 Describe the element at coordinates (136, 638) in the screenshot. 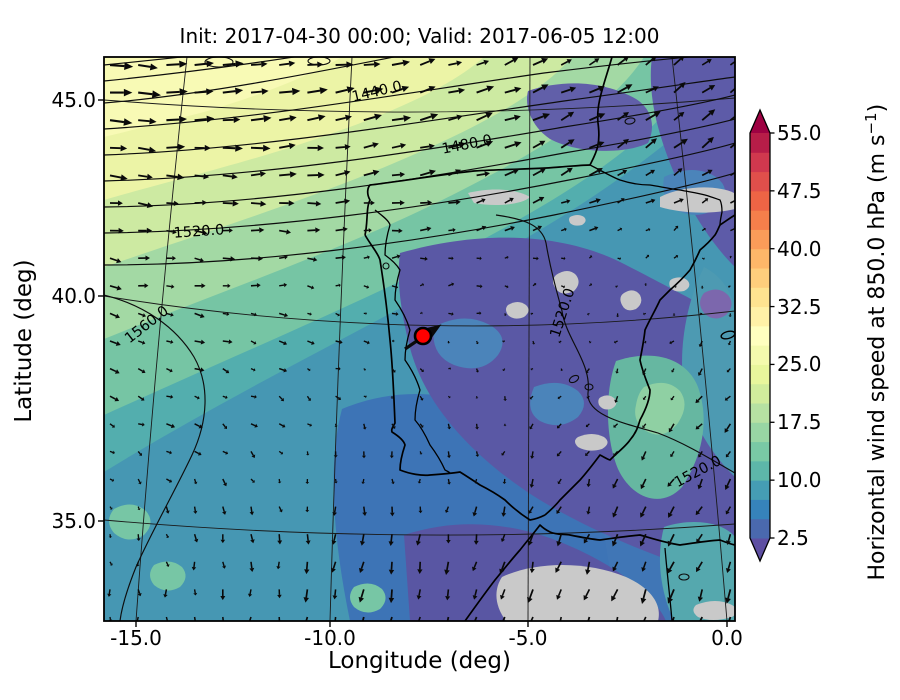

I see `x-tick-label: -15.0` at that location.